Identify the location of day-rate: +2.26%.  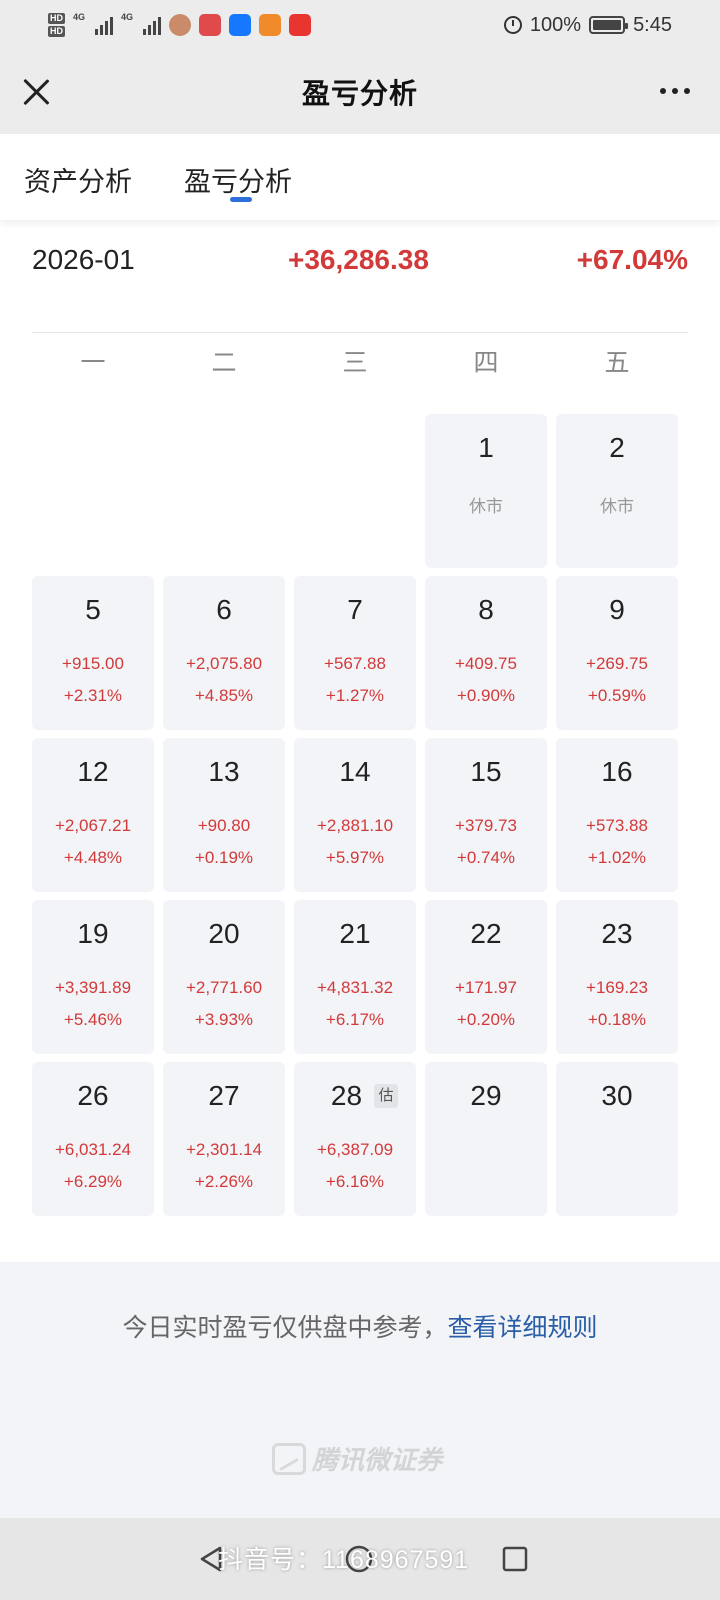
(224, 1181).